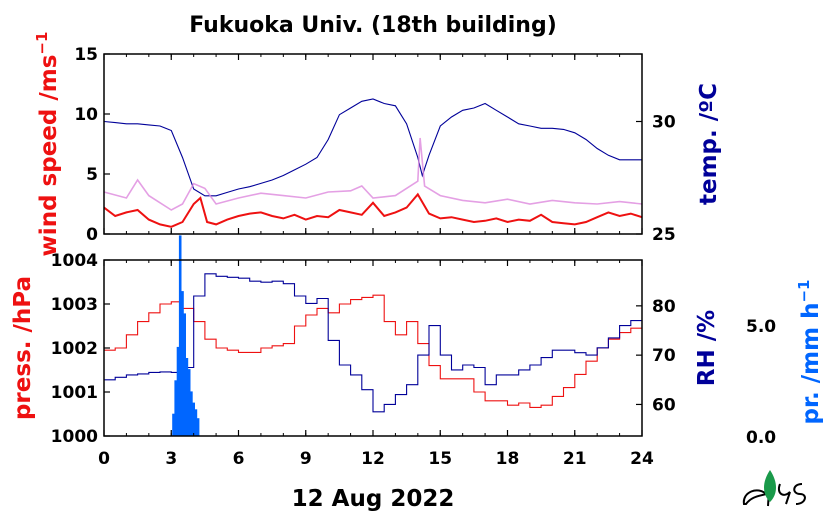 Image resolution: width=834 pixels, height=520 pixels. Describe the element at coordinates (664, 235) in the screenshot. I see `y-right-tick-label: 25` at that location.